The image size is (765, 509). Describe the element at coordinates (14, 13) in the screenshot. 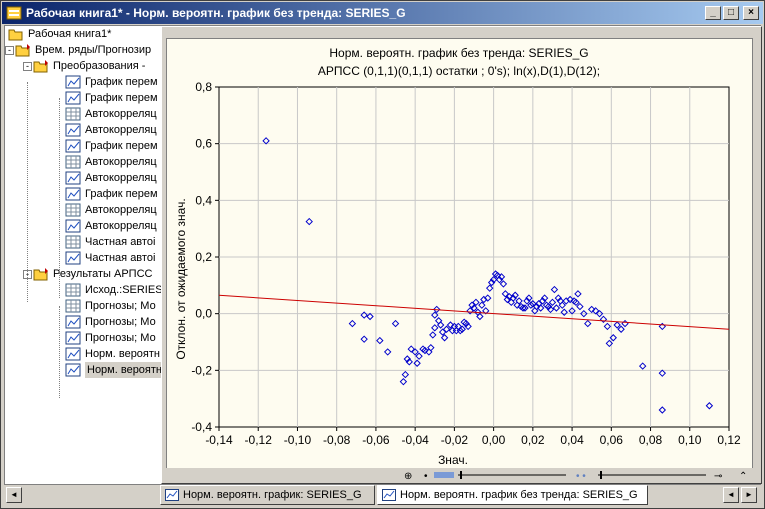

I see `workbook-icon` at that location.